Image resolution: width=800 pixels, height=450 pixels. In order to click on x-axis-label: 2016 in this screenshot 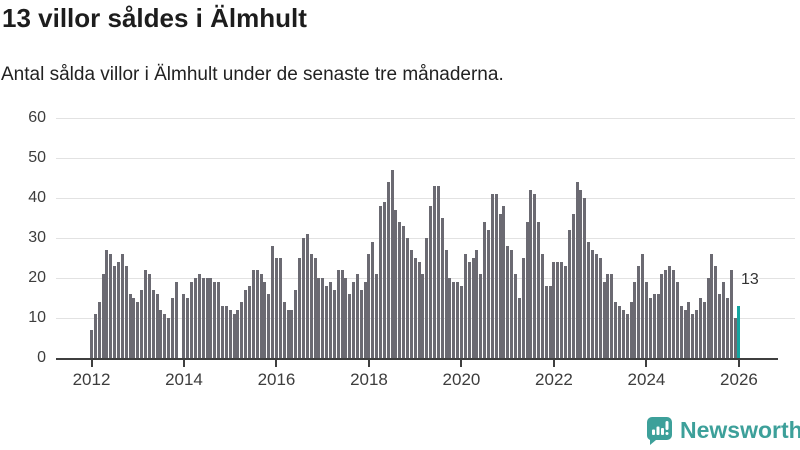, I will do `click(276, 379)`.